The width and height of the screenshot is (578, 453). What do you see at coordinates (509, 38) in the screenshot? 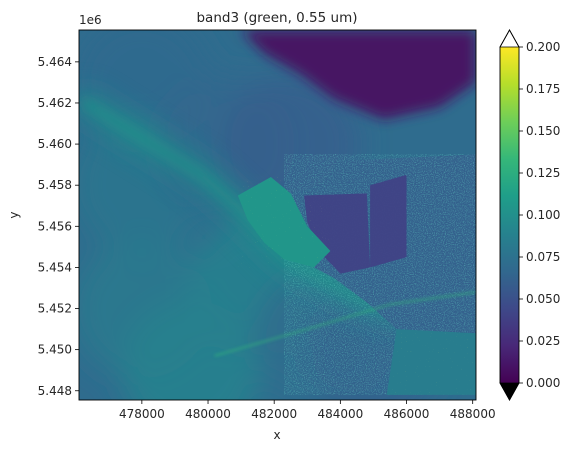
I see `colorbar-extend-over` at bounding box center [509, 38].